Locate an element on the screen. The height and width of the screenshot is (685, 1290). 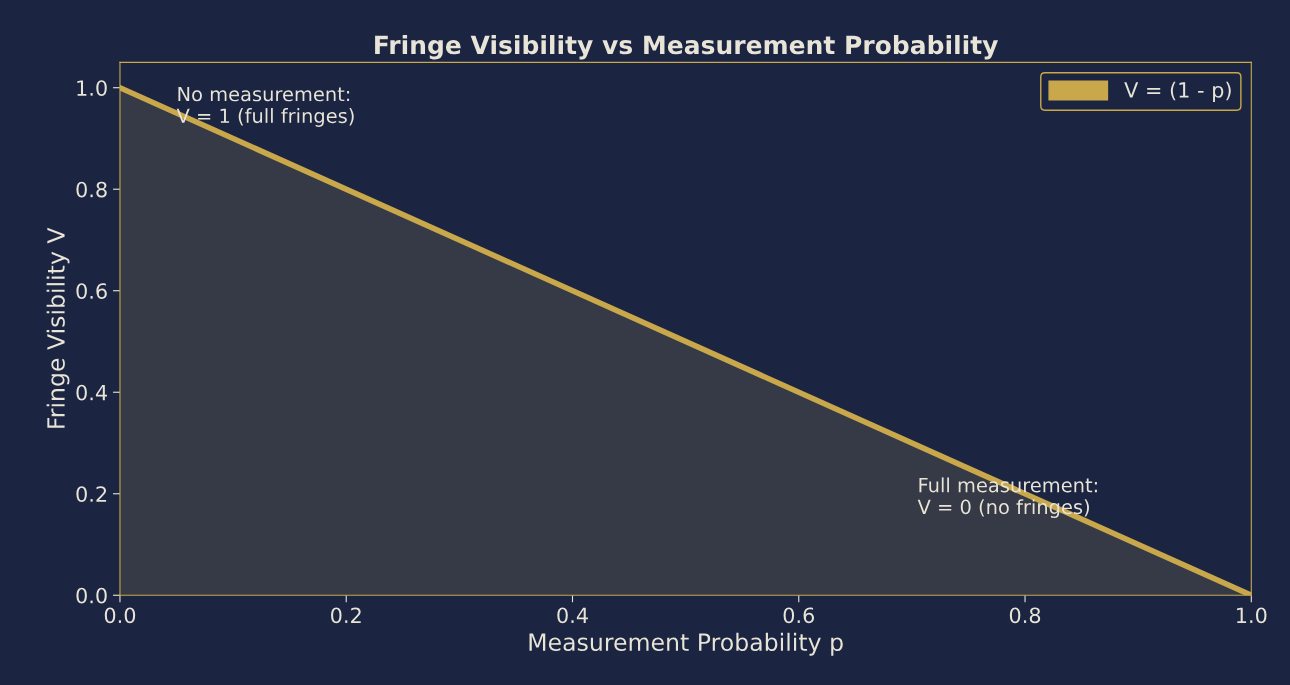
y-tick-label: 0.2 is located at coordinates (91, 494).